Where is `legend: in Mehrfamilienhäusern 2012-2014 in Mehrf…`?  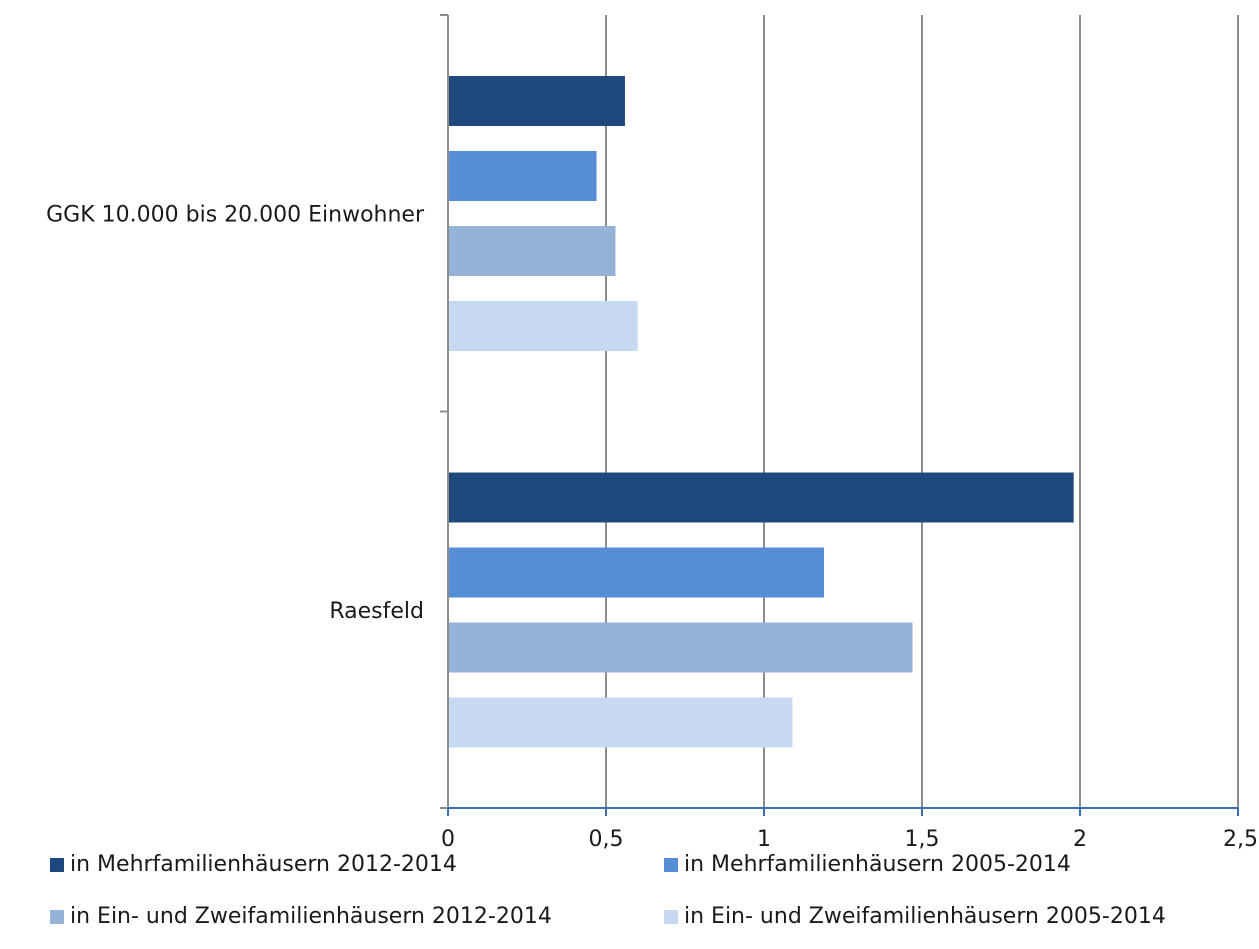 legend: in Mehrfamilienhäusern 2012-2014 in Mehrf… is located at coordinates (650, 900).